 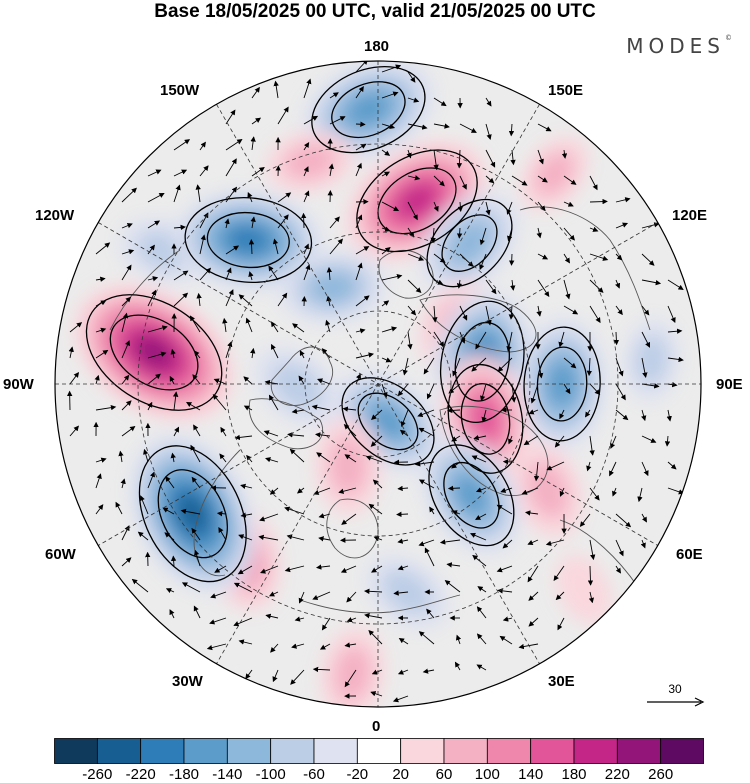 I want to click on lon-label-30e: 30E, so click(x=561, y=681).